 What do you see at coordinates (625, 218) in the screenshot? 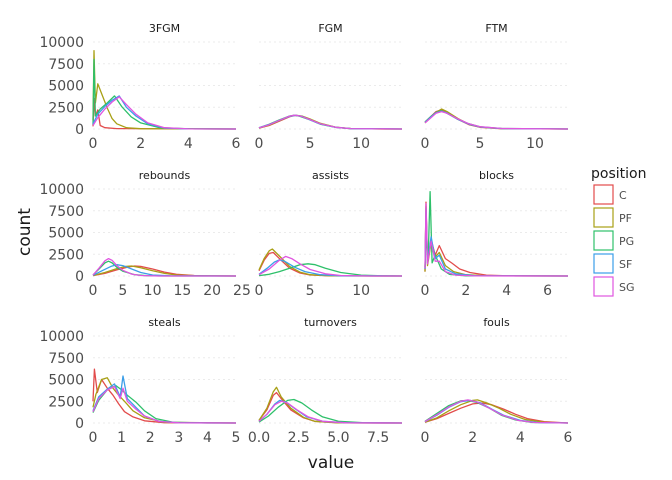
I see `legend-label: PF` at bounding box center [625, 218].